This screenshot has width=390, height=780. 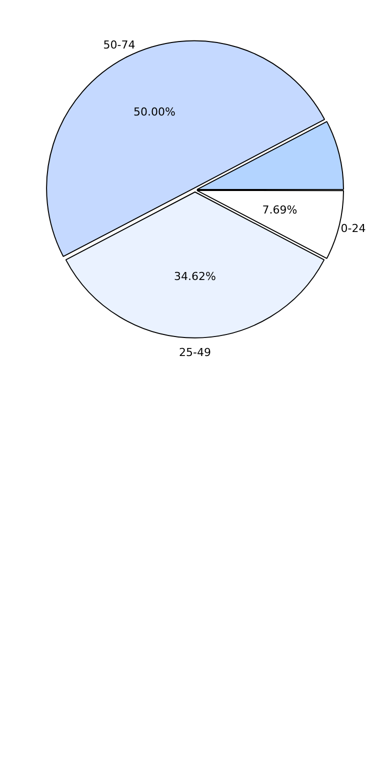 What do you see at coordinates (119, 45) in the screenshot?
I see `slice-label: 50-74` at bounding box center [119, 45].